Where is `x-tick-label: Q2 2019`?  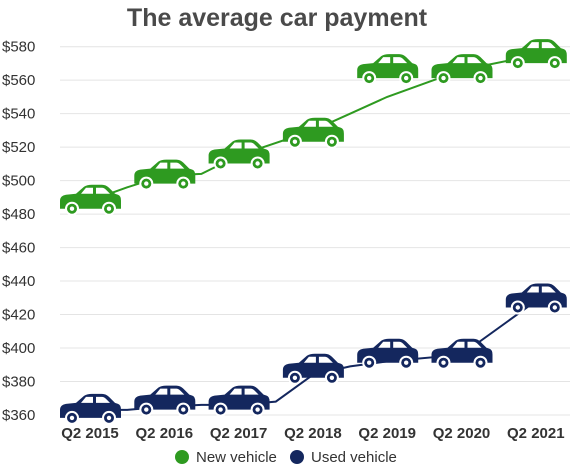
x-tick-label: Q2 2019 is located at coordinates (387, 433).